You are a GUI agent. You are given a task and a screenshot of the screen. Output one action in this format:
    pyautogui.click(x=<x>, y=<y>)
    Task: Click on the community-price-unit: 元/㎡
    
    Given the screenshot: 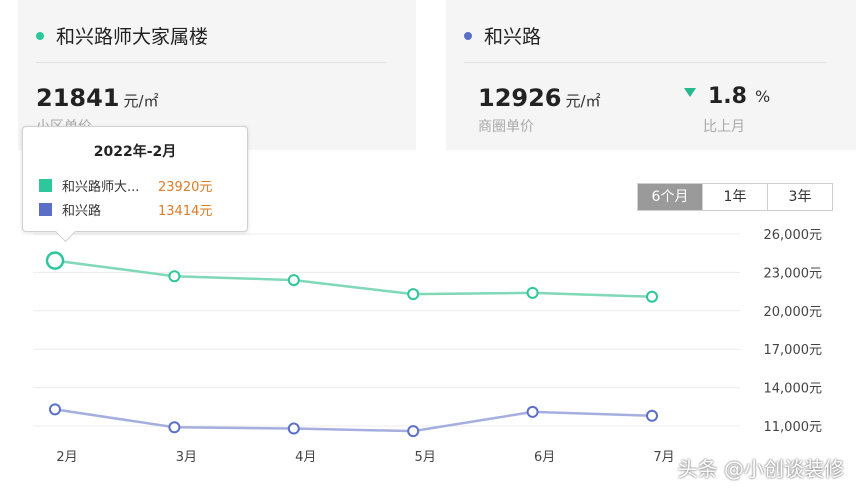 What is the action you would take?
    pyautogui.click(x=141, y=101)
    